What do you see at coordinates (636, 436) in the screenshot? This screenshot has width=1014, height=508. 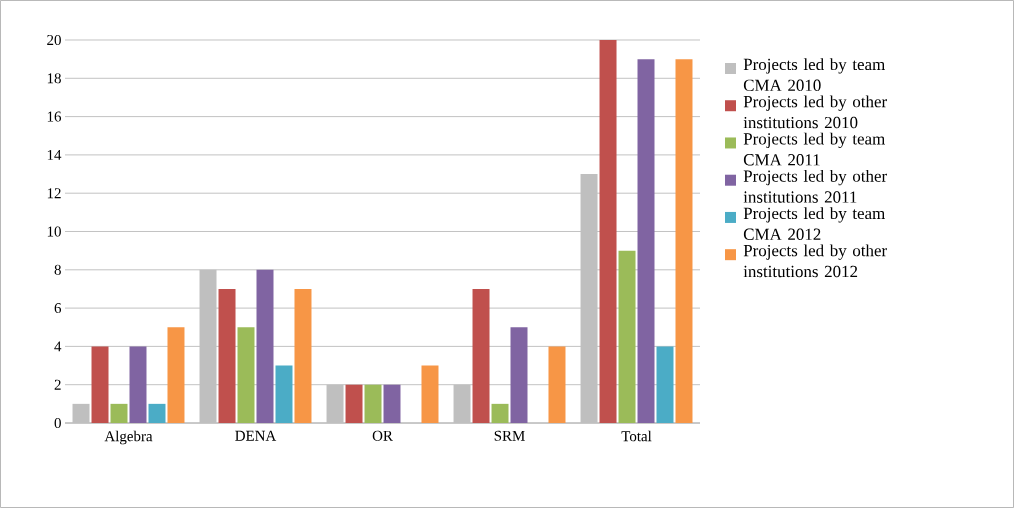 I see `x-tick-label: Total` at bounding box center [636, 436].